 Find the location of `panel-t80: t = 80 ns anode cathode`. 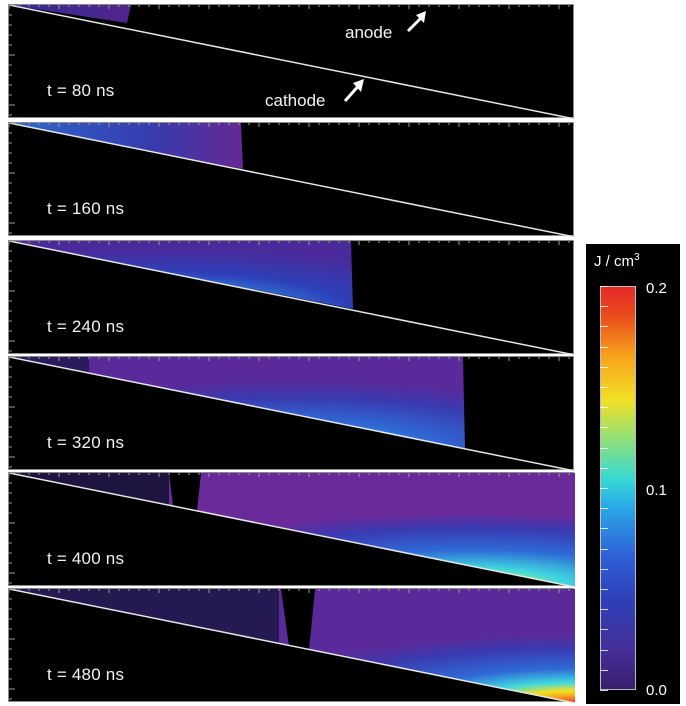

panel-t80: t = 80 ns anode cathode is located at coordinates (291, 61).